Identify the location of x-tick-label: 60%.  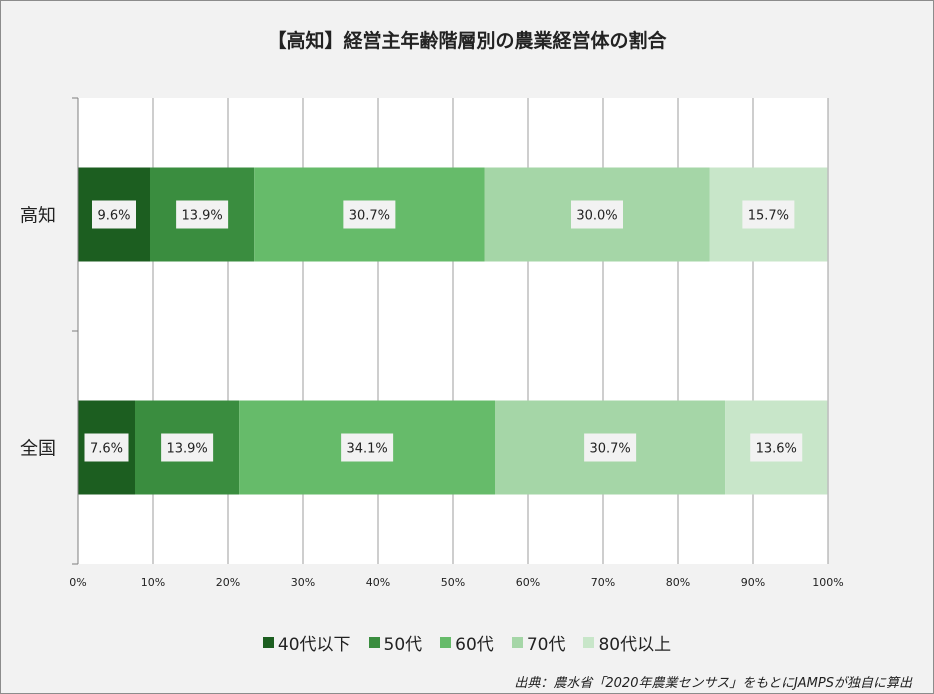
(528, 582).